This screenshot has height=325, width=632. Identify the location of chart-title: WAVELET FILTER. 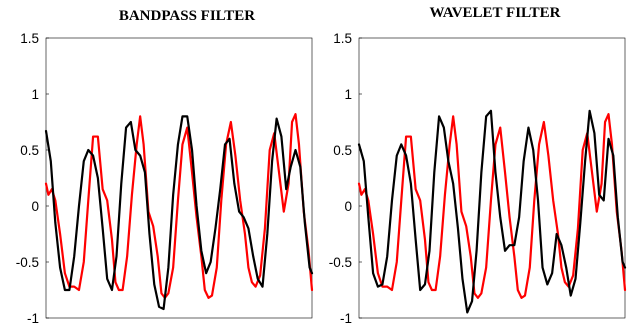
(494, 13).